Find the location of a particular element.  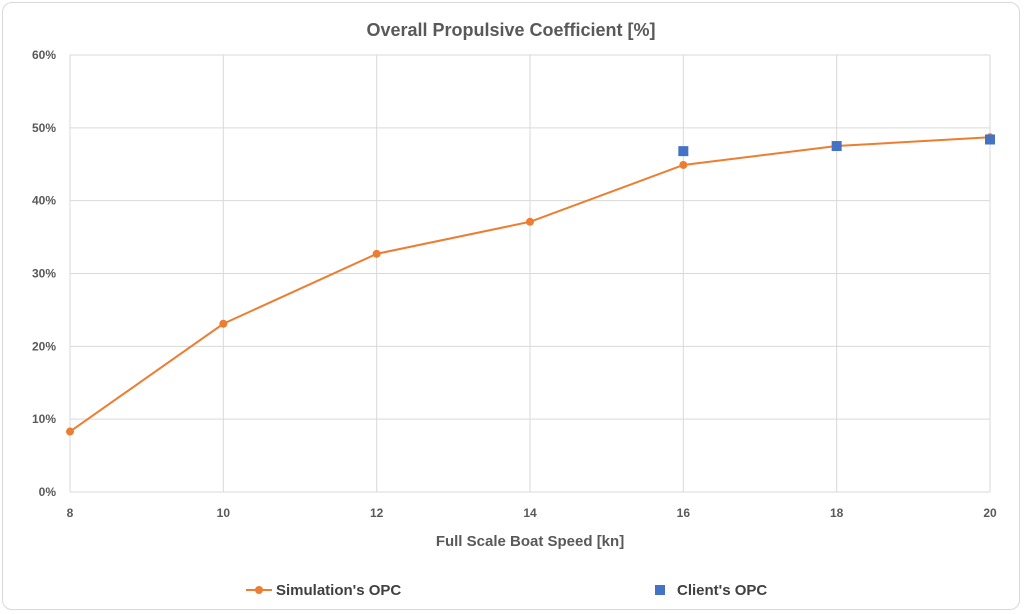

y-tick-label: 50% is located at coordinates (44, 128).